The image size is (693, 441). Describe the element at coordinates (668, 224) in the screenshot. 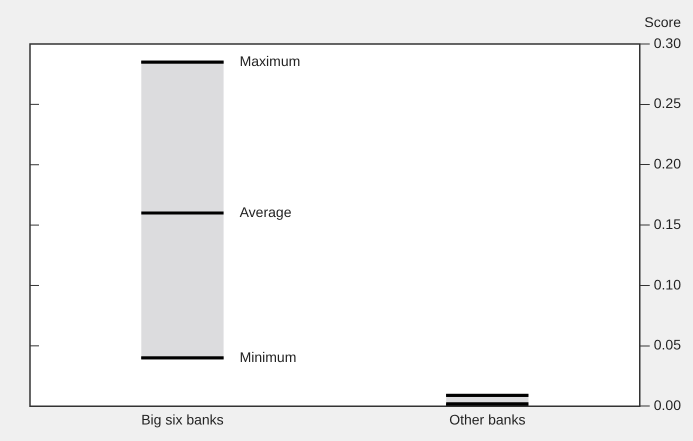

I see `y-tick-label: 0.15` at that location.